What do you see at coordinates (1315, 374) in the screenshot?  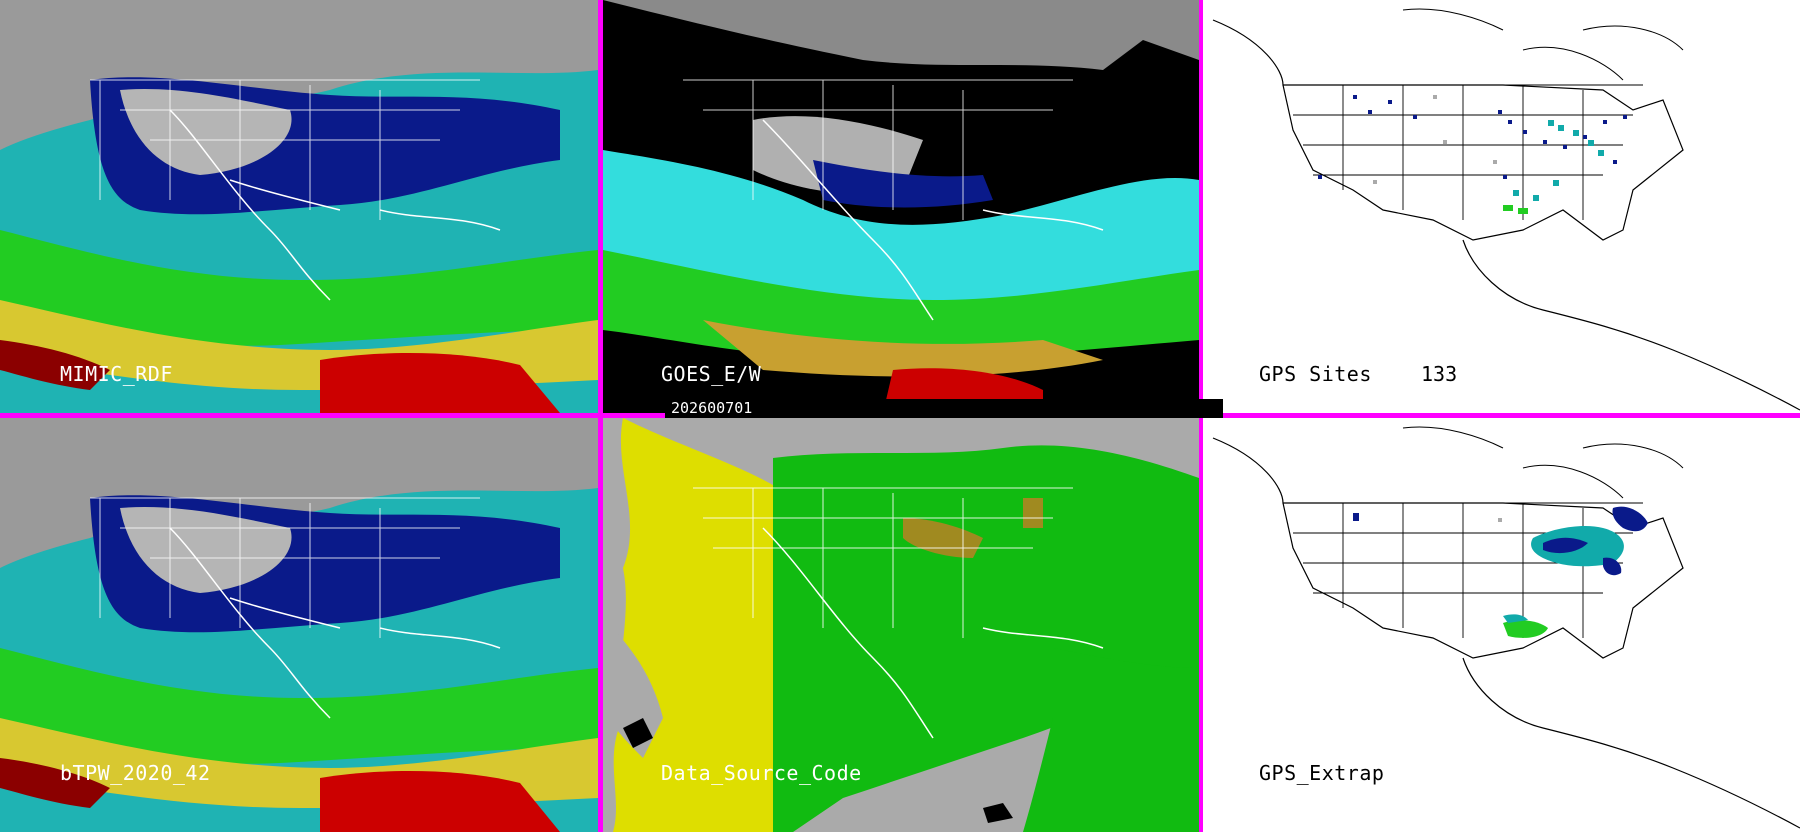 I see `gps-sites-label: GPS Sites` at bounding box center [1315, 374].